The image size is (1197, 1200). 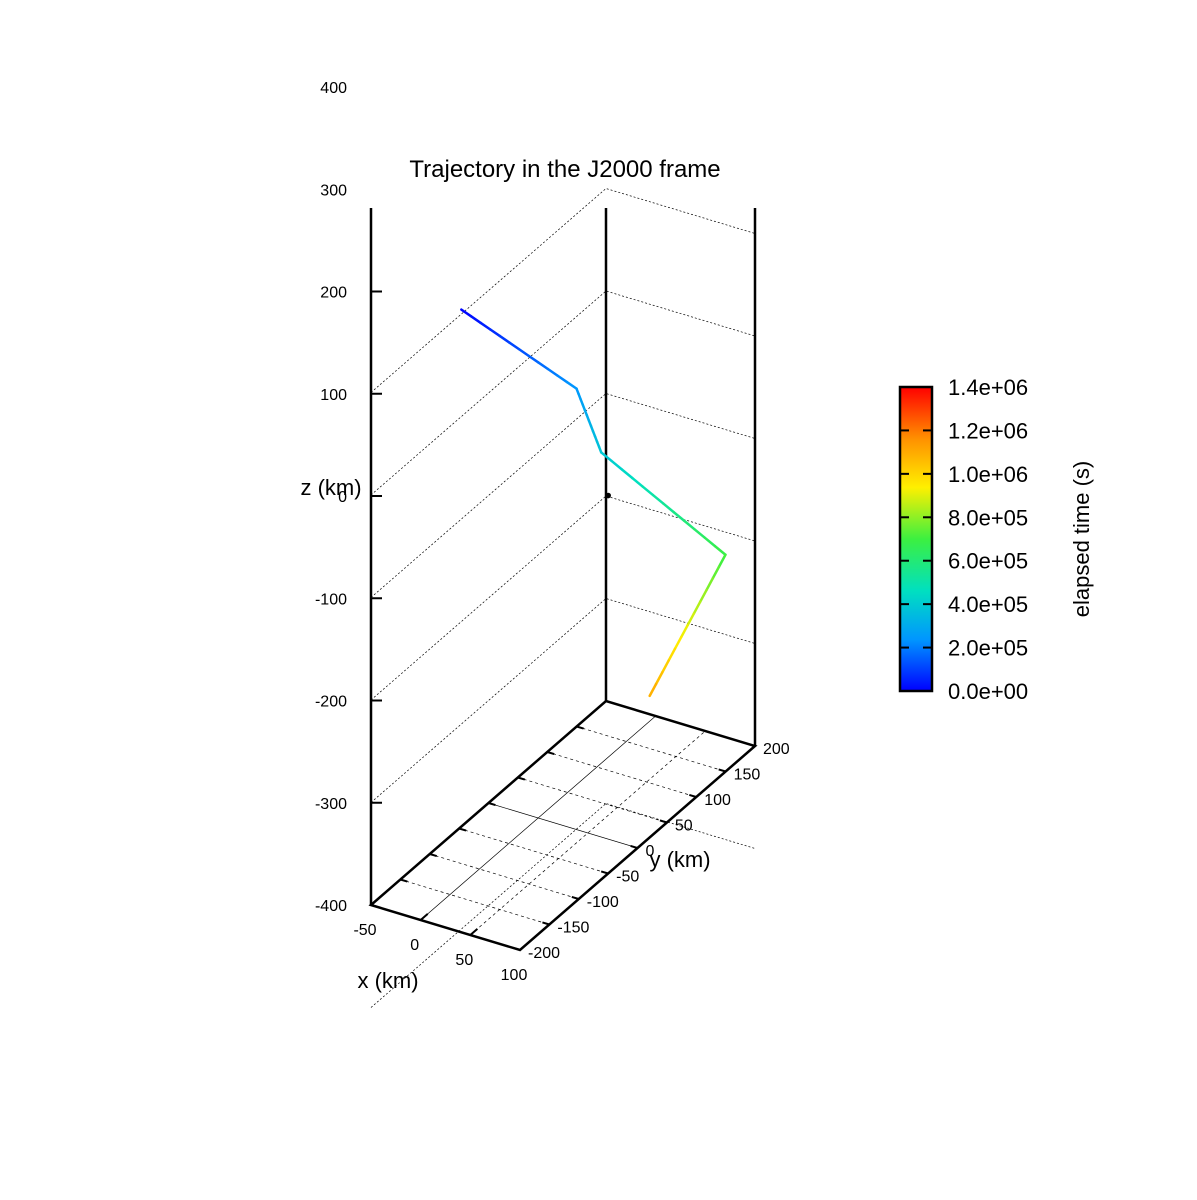 I want to click on z-tick-label: -300, so click(x=331, y=804).